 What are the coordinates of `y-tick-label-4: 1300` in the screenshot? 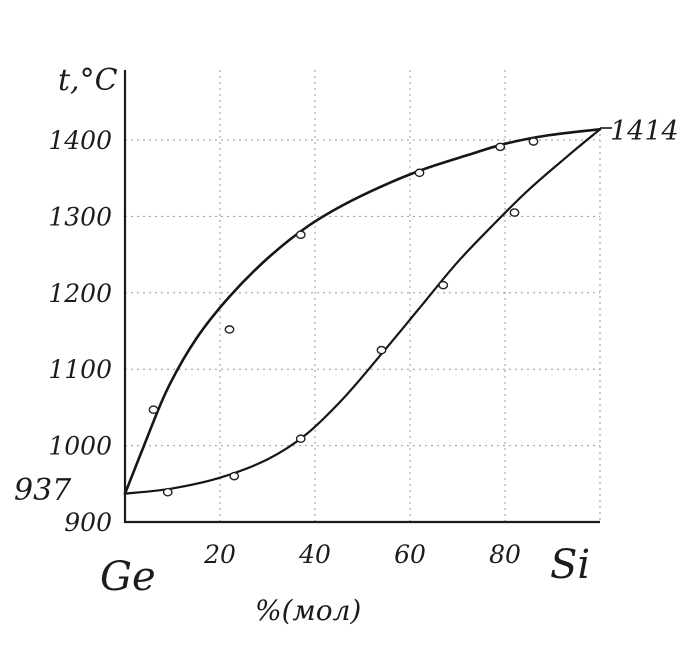 It's located at (80, 216).